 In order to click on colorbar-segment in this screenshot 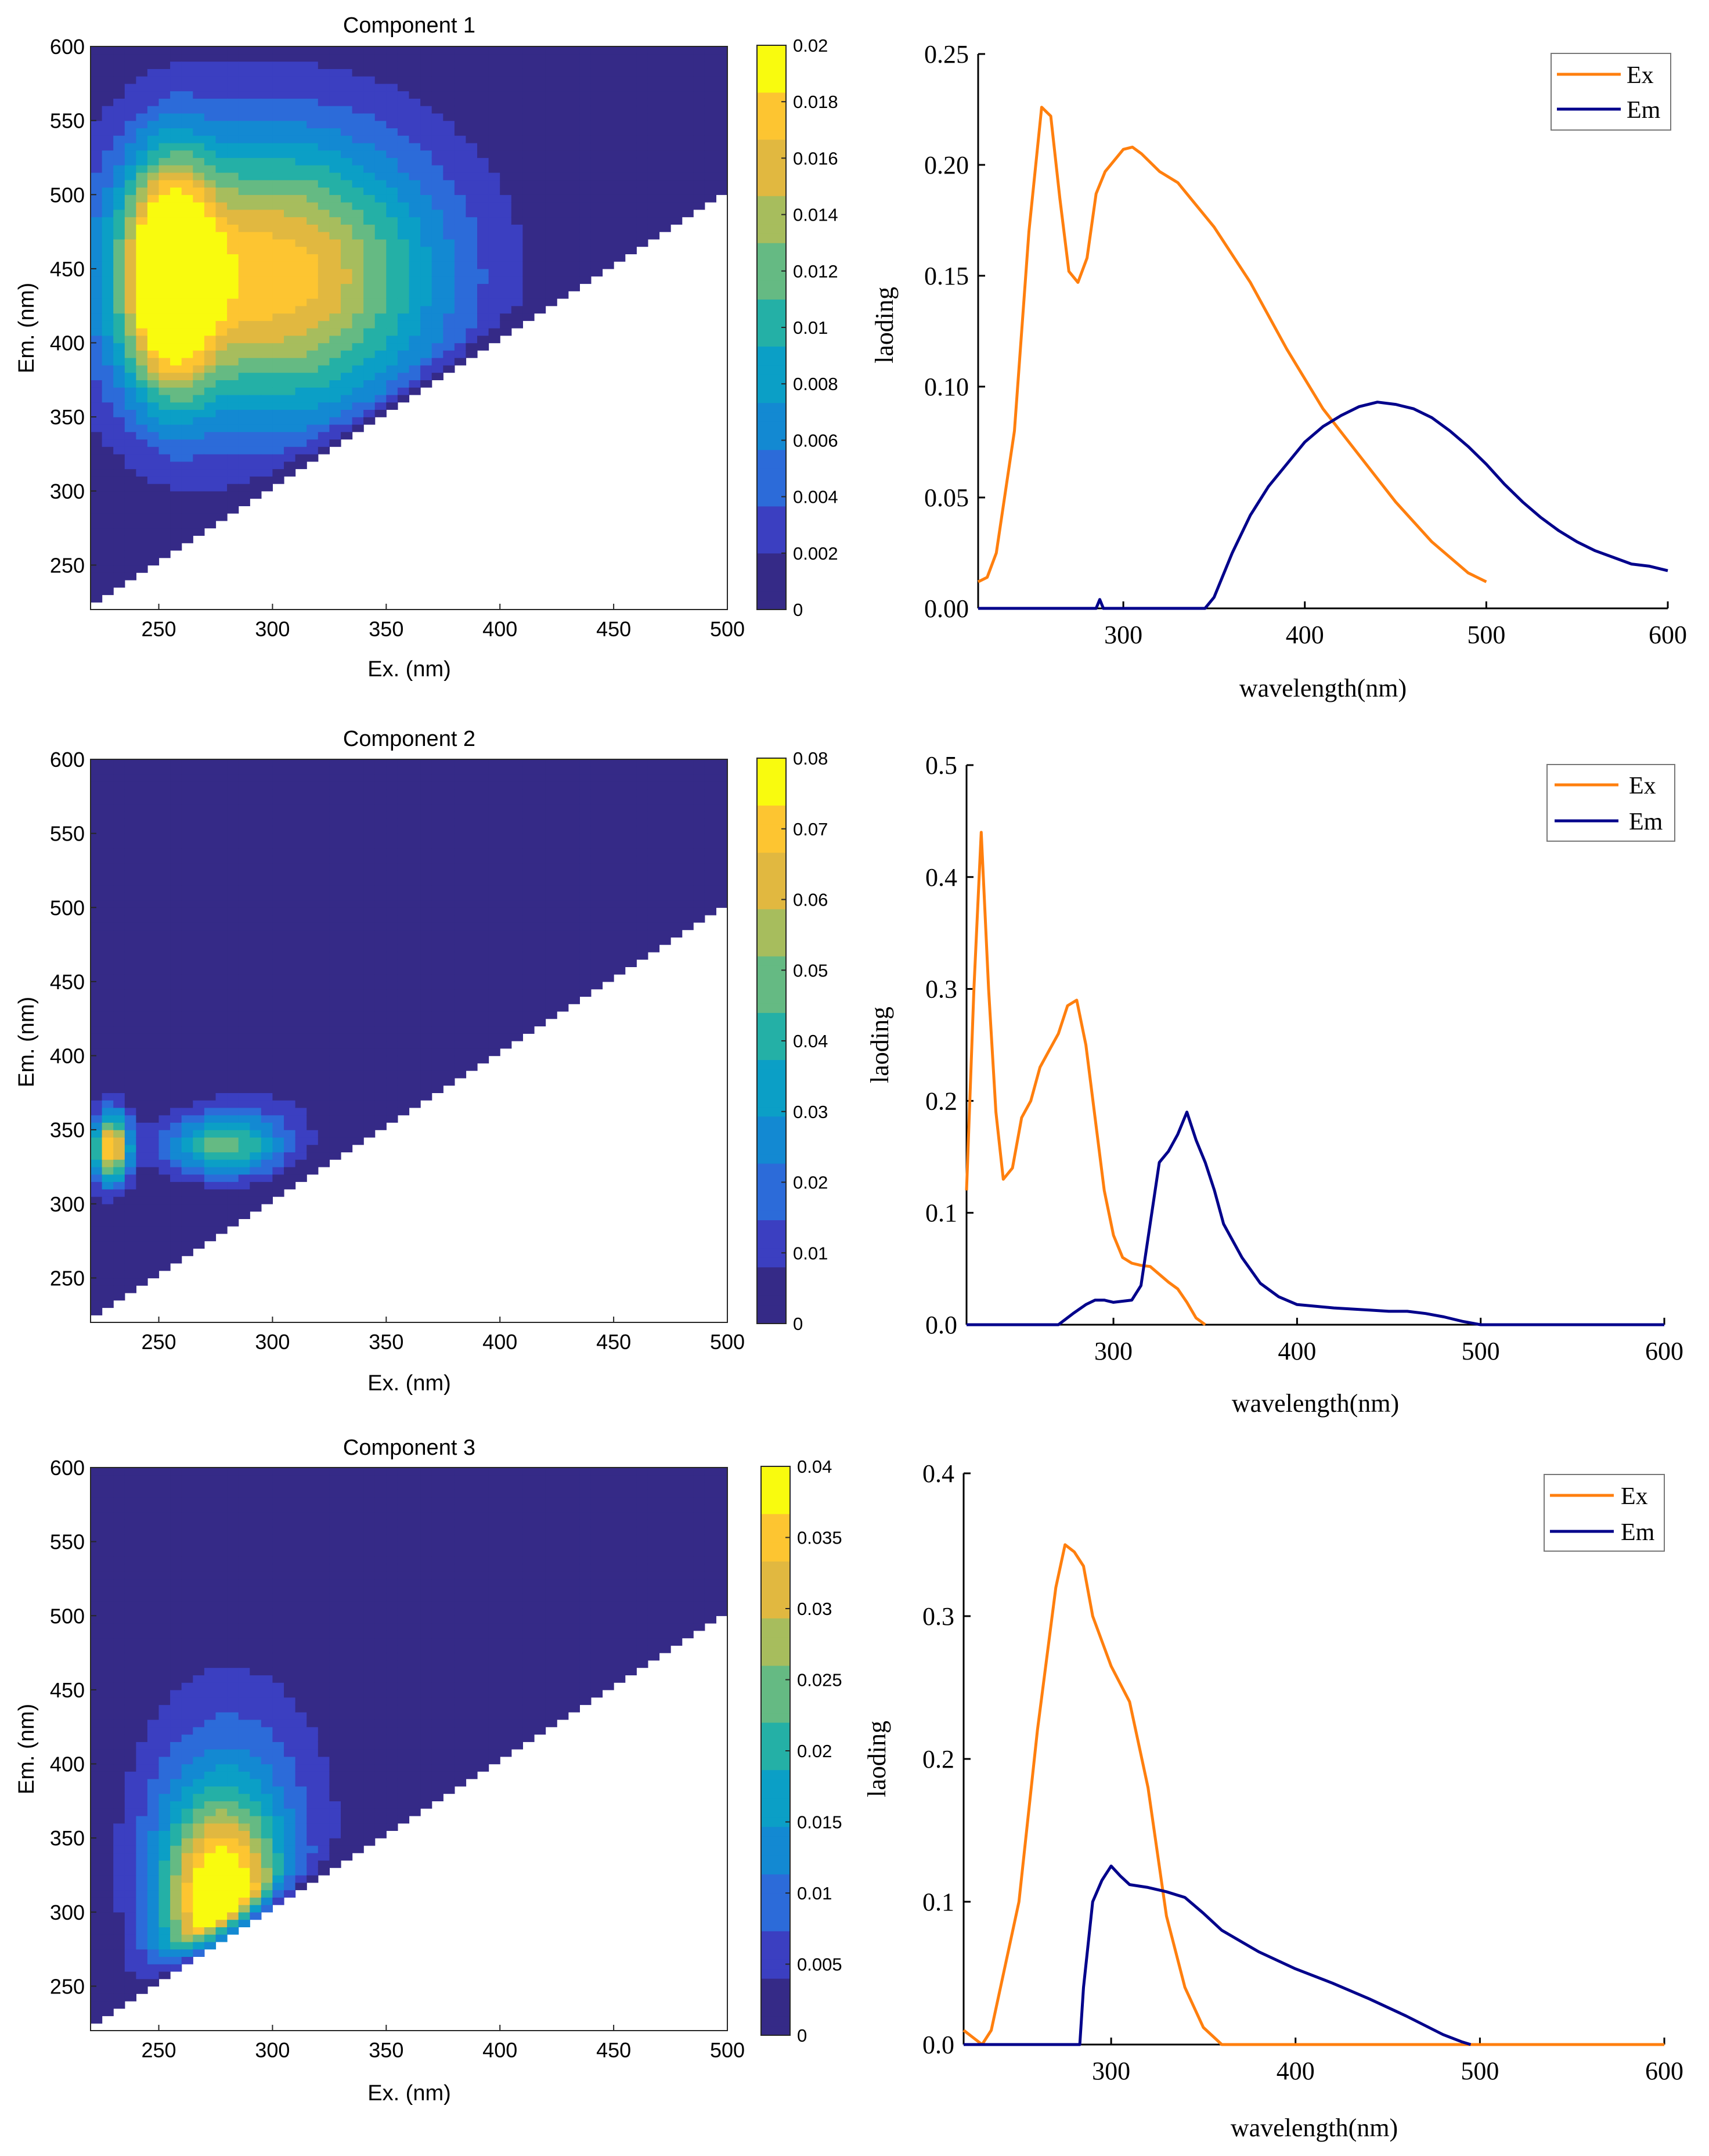, I will do `click(771, 154)`.